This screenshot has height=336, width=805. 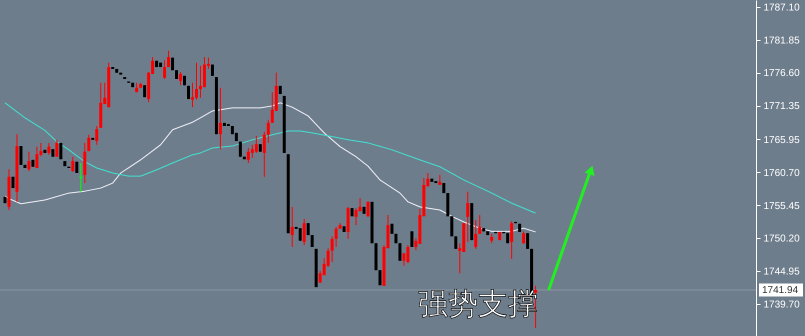 I want to click on y-tick-label: 1776.60, so click(x=782, y=74).